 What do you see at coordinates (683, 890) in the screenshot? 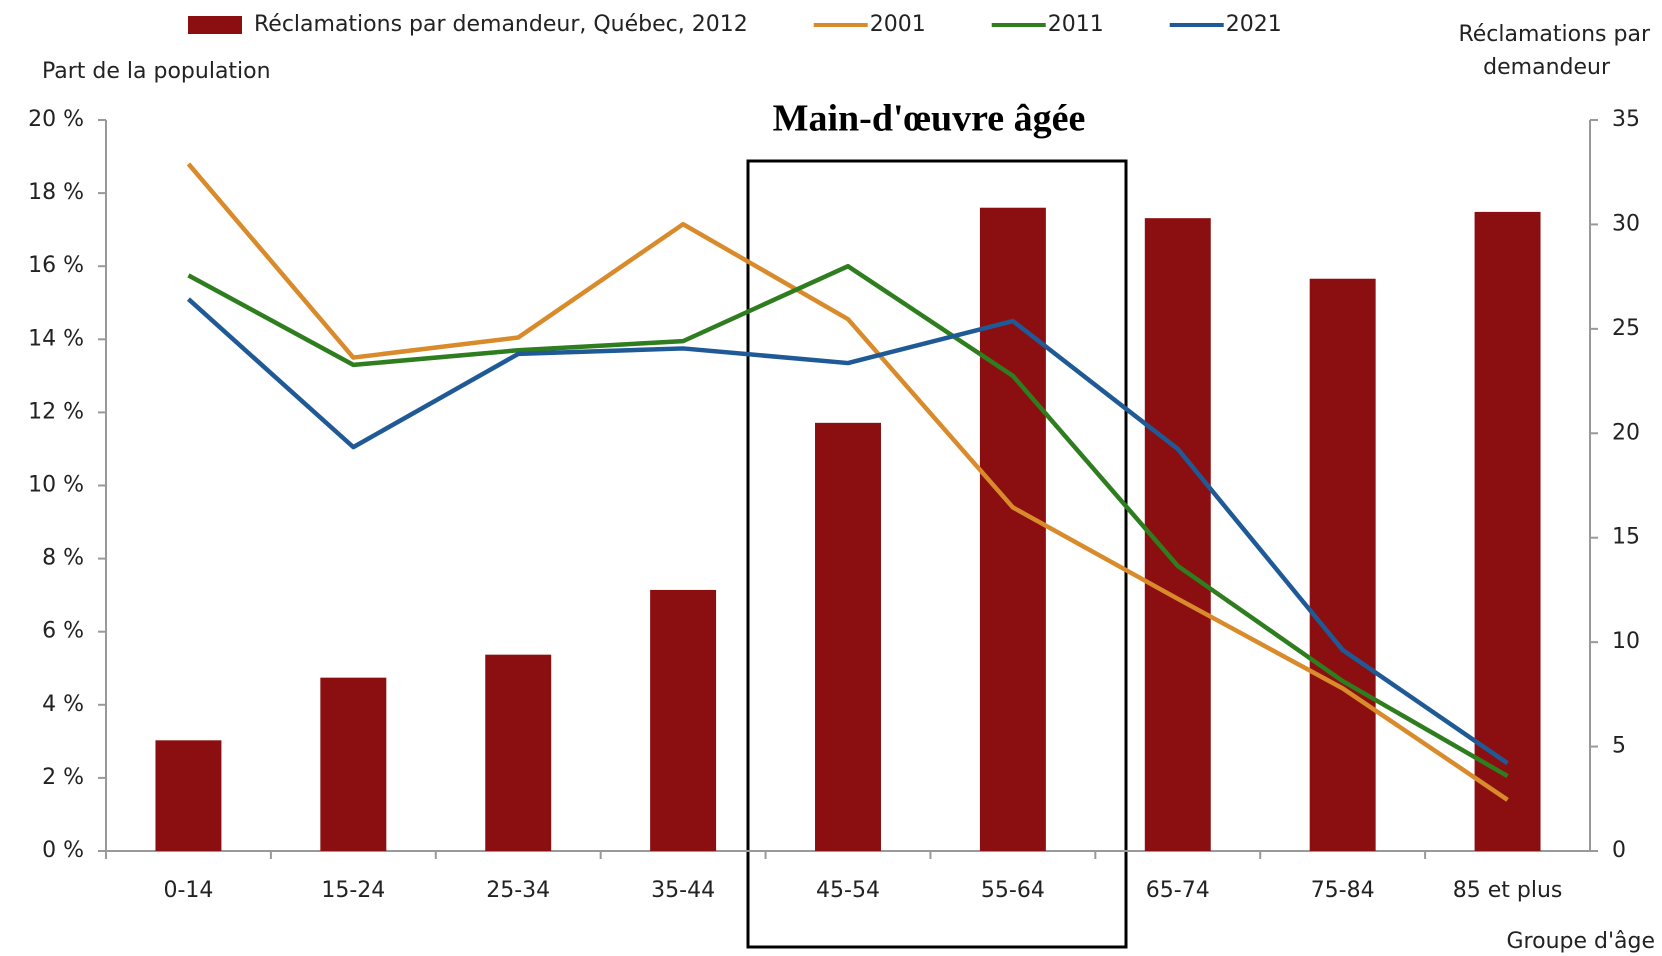
I see `x-tick-label: 35-44` at bounding box center [683, 890].